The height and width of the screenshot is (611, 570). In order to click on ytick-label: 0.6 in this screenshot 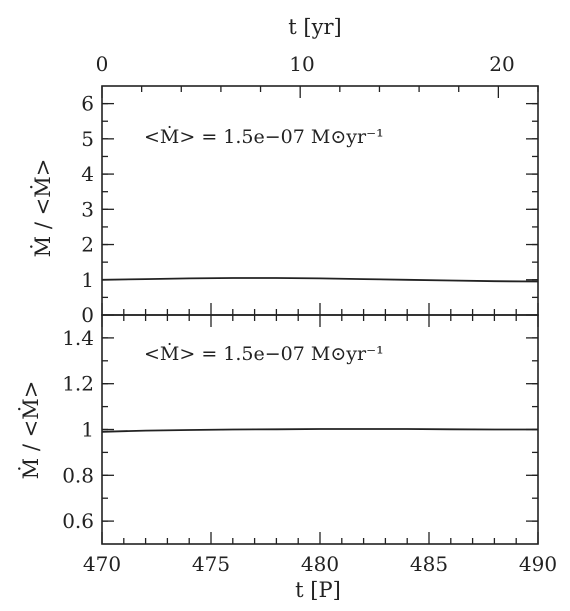, I will do `click(78, 521)`.